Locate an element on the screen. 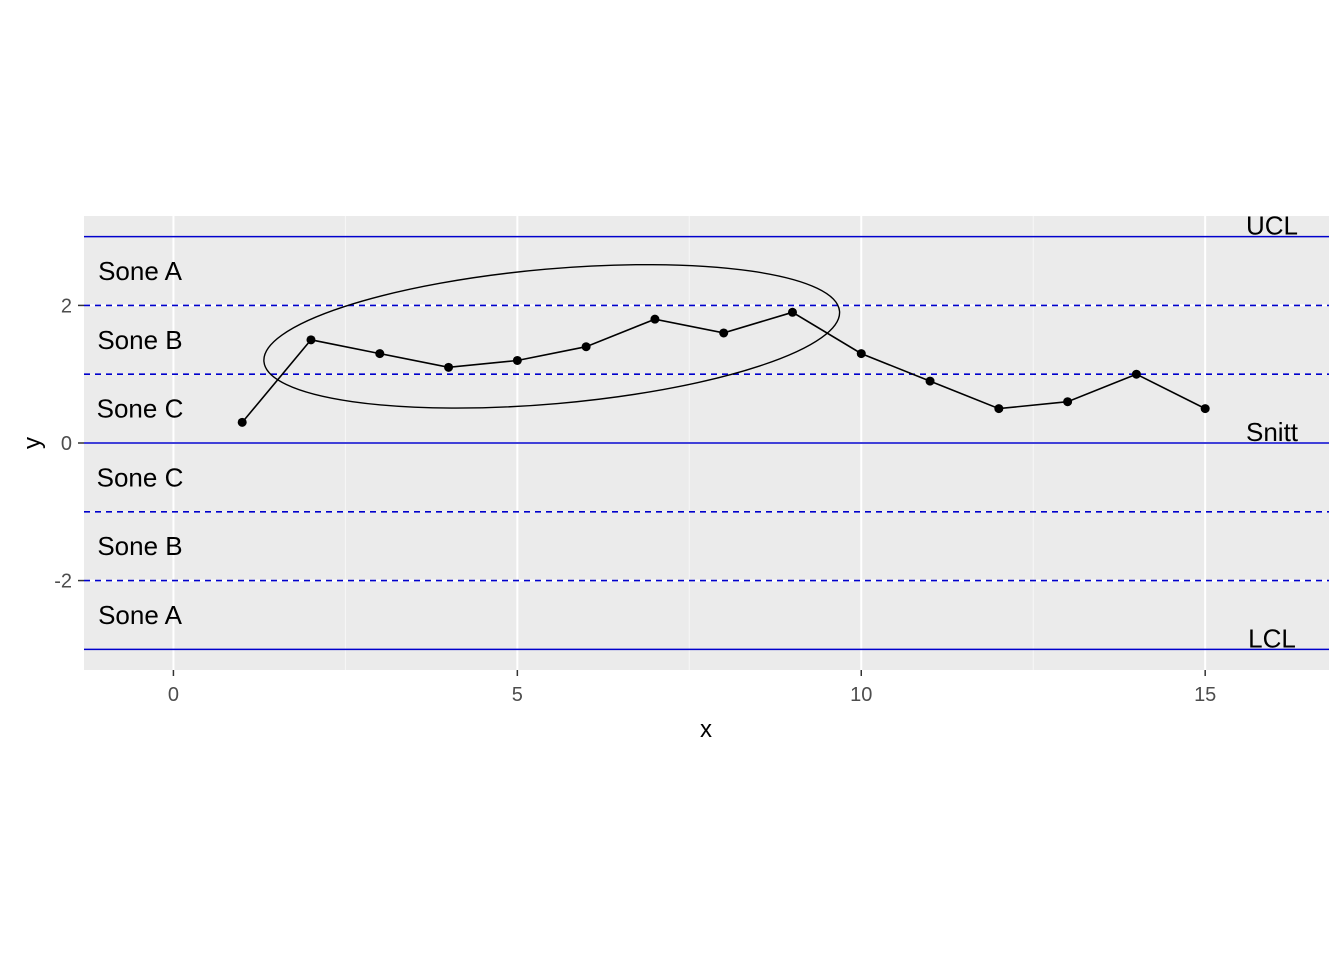 Image resolution: width=1344 pixels, height=960 pixels. x-tick-label: 15 is located at coordinates (1205, 695).